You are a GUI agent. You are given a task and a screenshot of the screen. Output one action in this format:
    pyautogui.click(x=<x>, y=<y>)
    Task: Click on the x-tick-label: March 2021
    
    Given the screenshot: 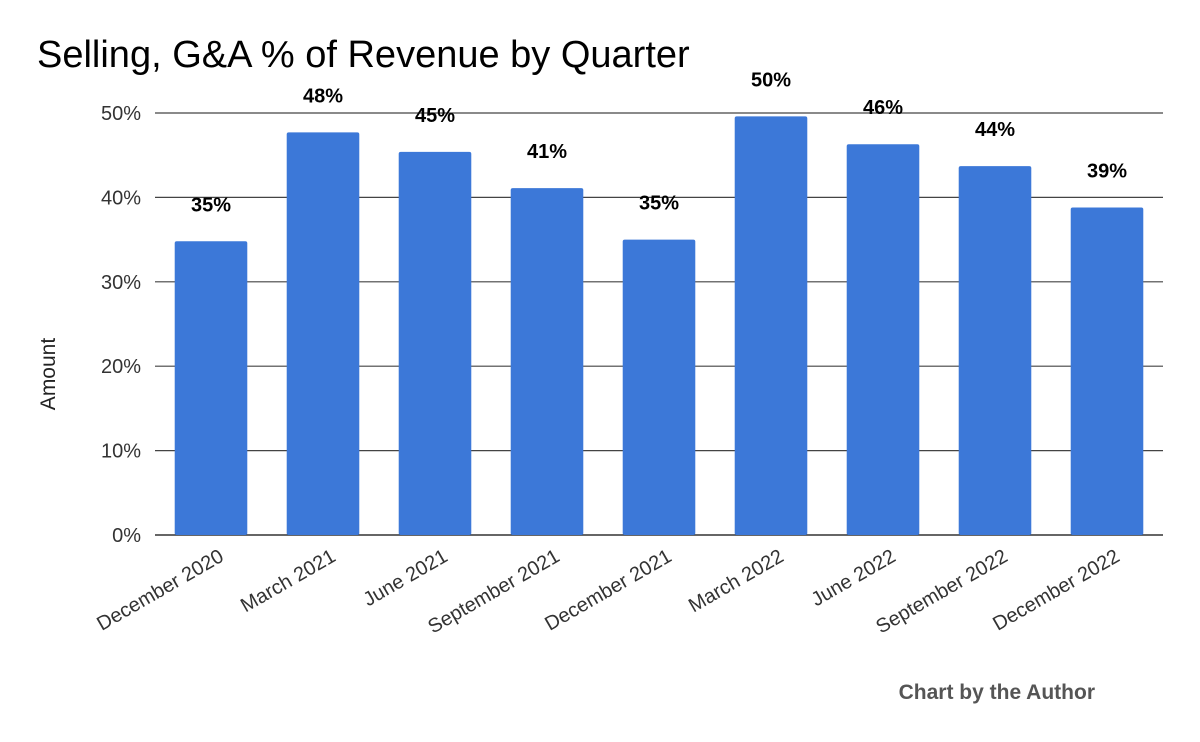 What is the action you would take?
    pyautogui.click(x=288, y=581)
    